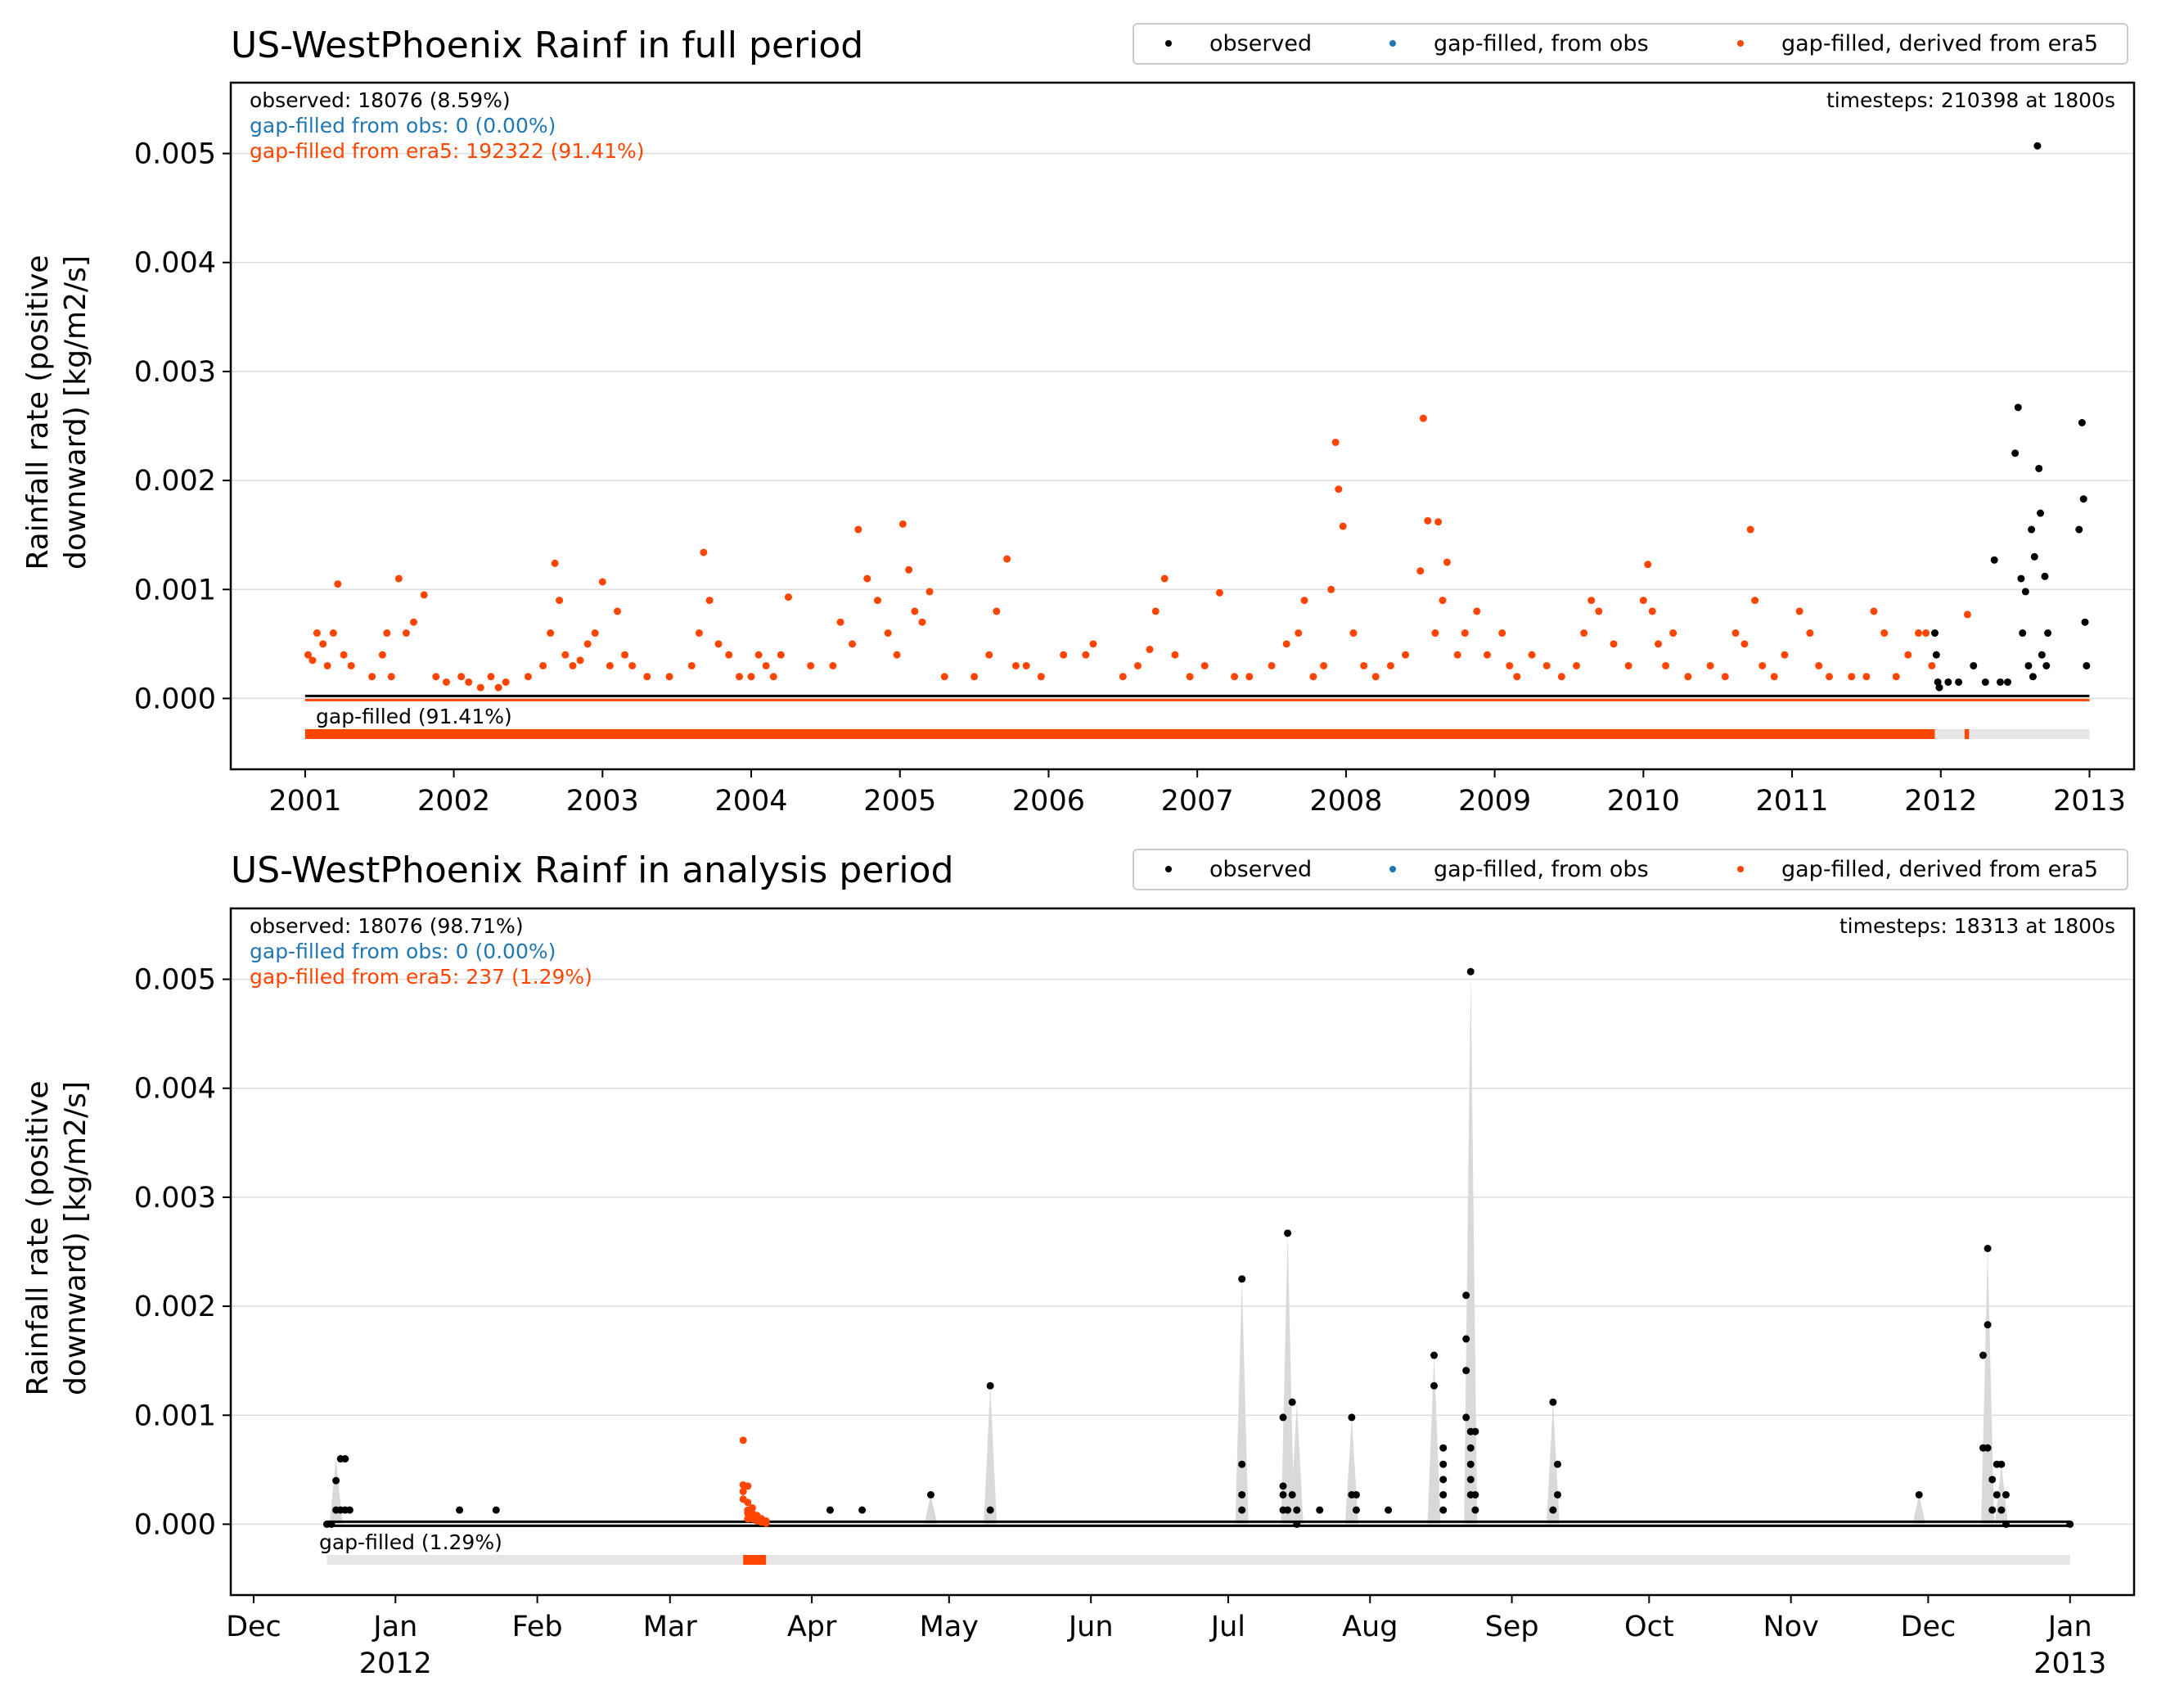 The height and width of the screenshot is (1708, 2157). What do you see at coordinates (38, 412) in the screenshot?
I see `y-axis-label-line1: Rainfall rate (positive` at bounding box center [38, 412].